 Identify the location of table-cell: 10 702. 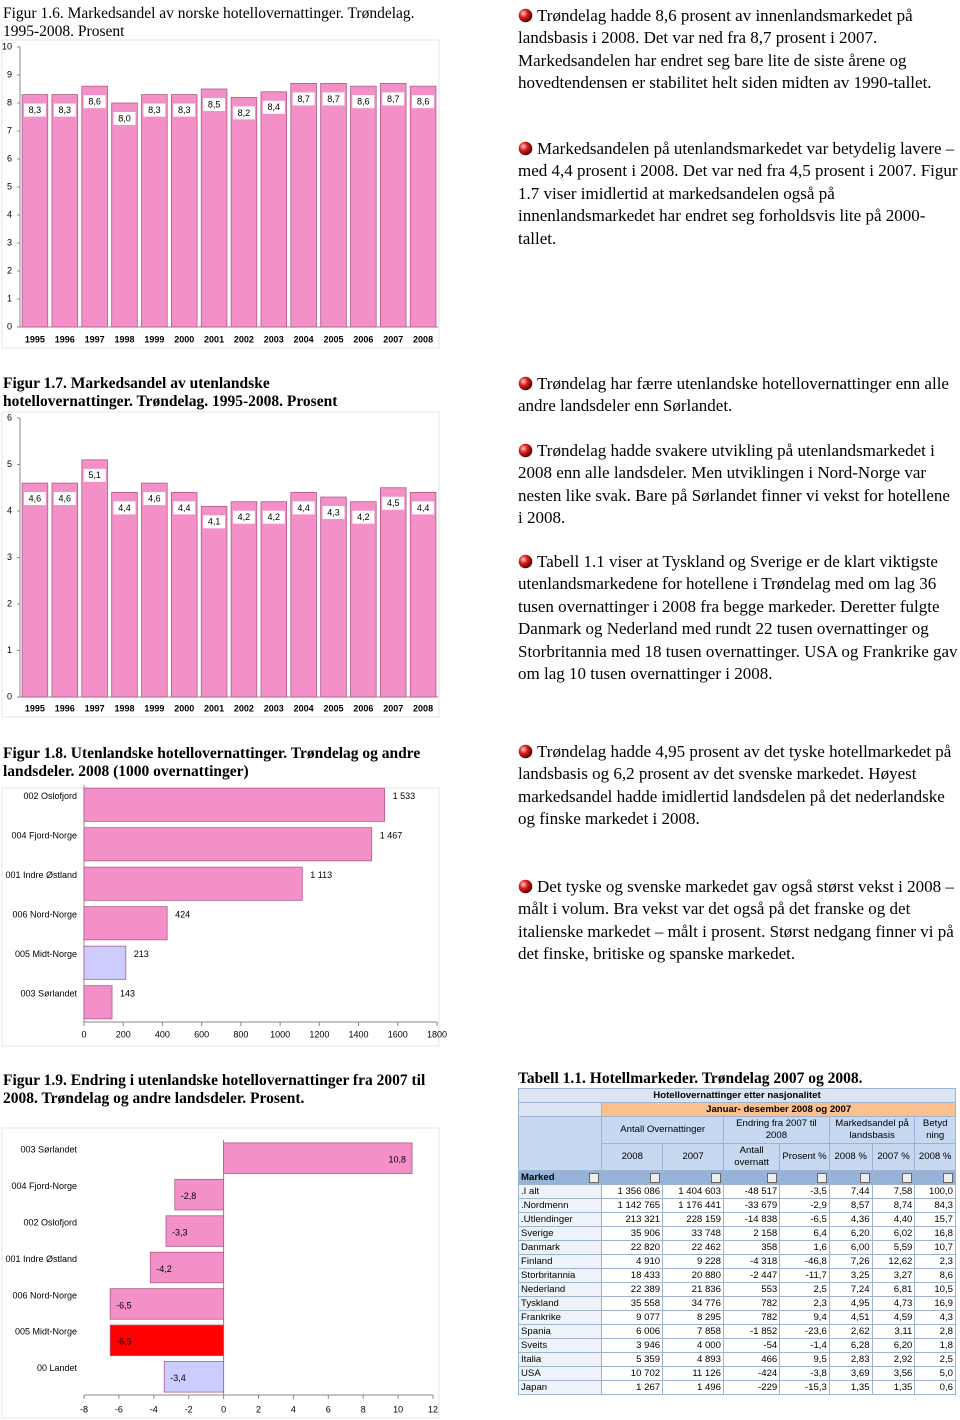
(632, 1373).